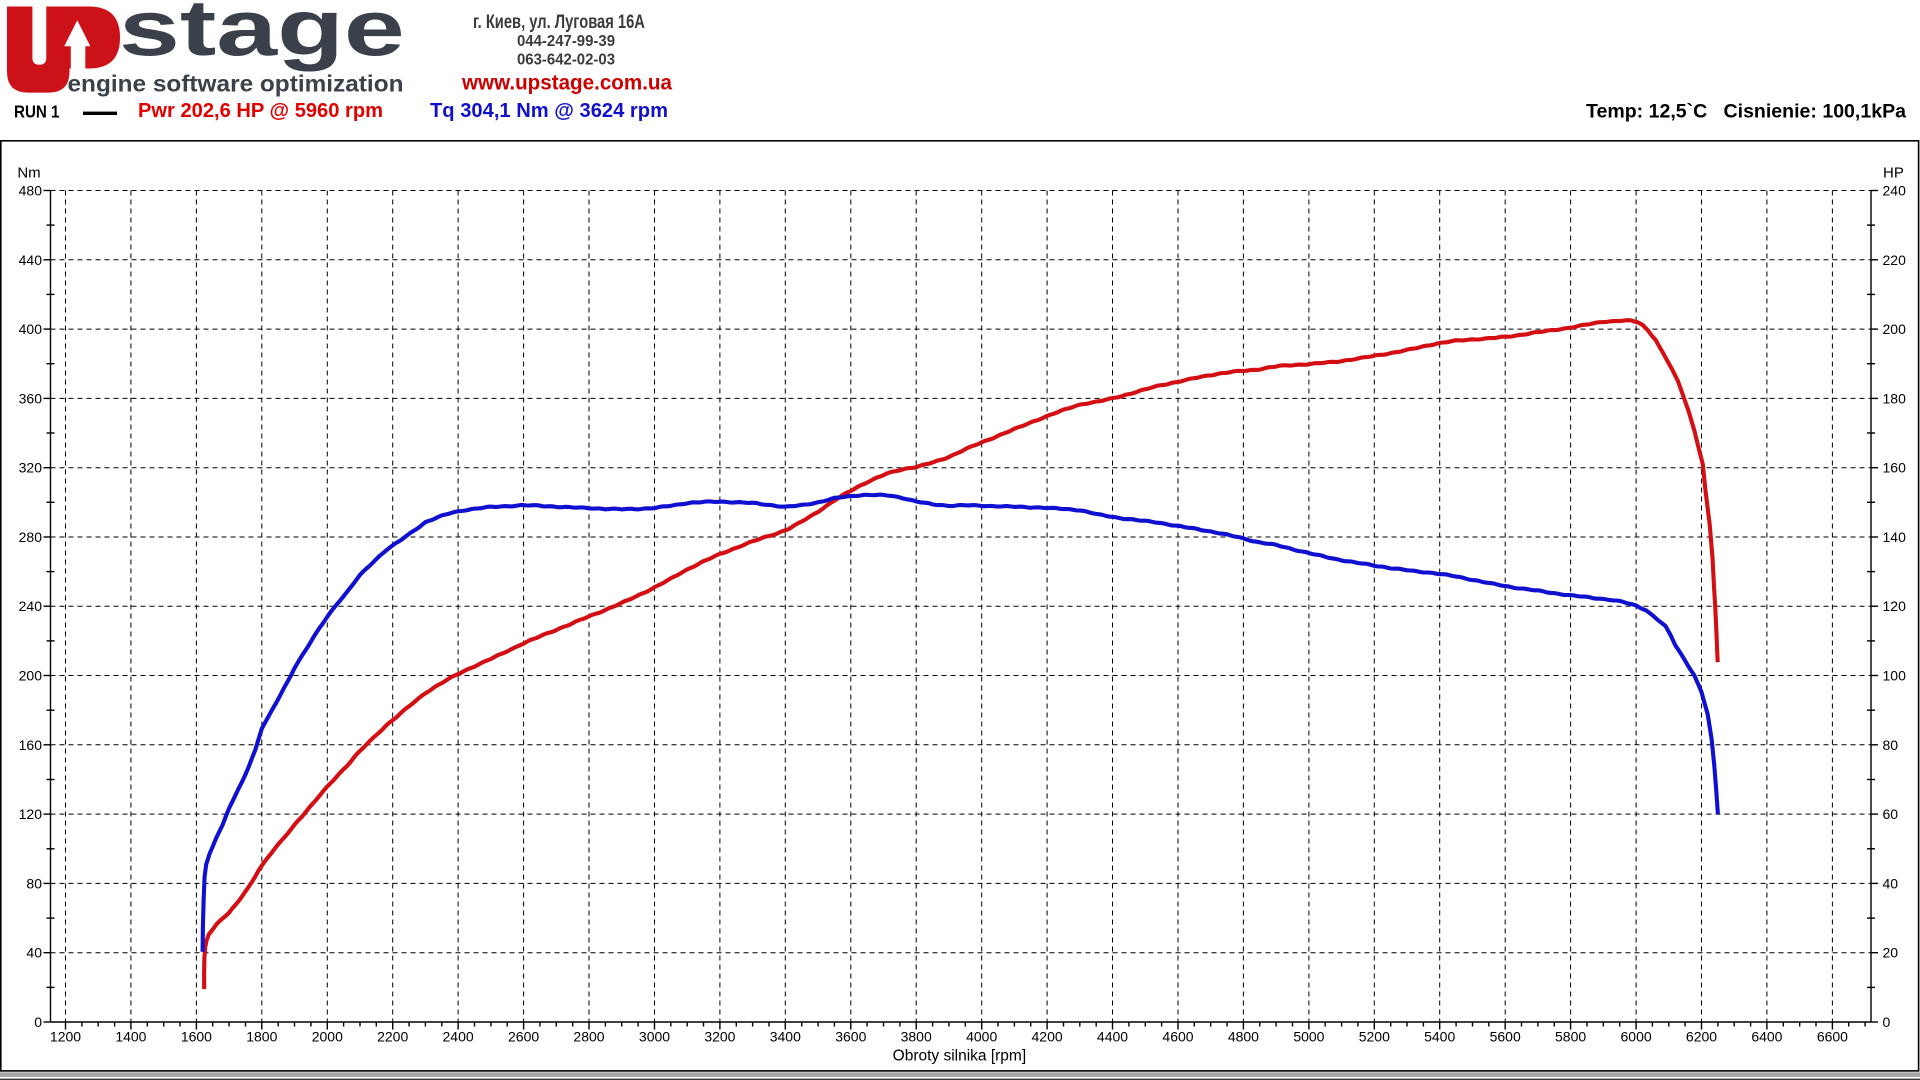 The image size is (1920, 1080). Describe the element at coordinates (1505, 1037) in the screenshot. I see `svg-text: 5600` at that location.